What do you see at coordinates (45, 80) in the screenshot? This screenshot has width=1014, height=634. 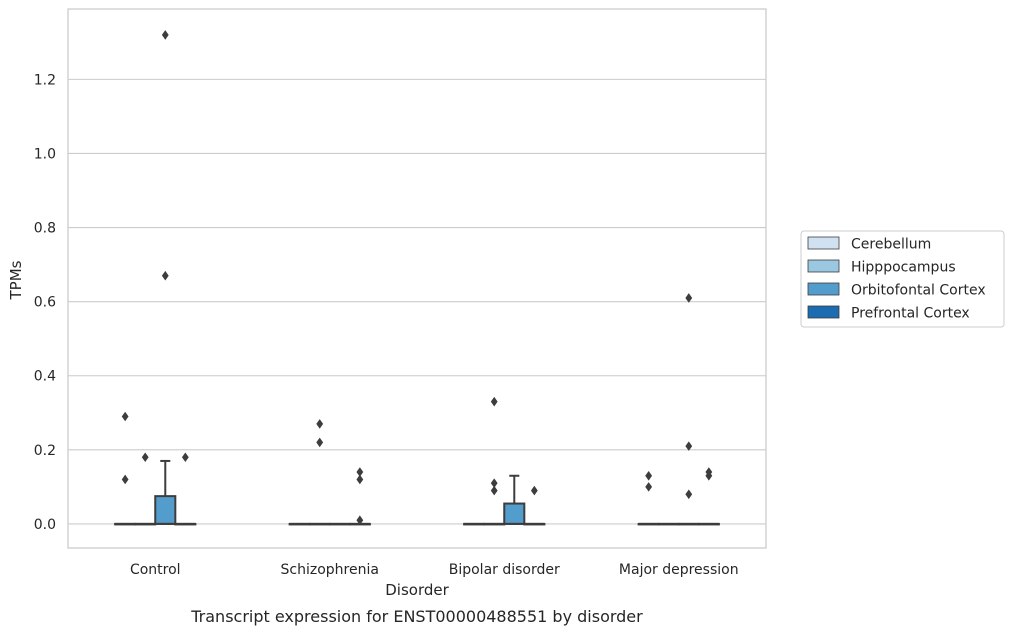 I see `y-tick-label: 1.2` at bounding box center [45, 80].